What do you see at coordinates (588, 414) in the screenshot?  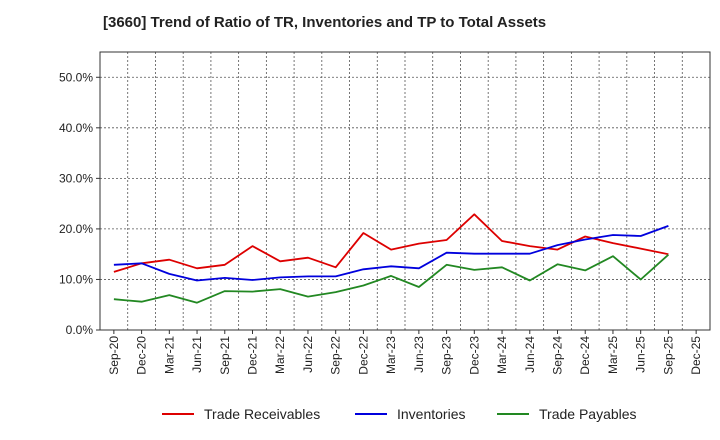 I see `legend-label-trade-payables: Trade Payables` at bounding box center [588, 414].